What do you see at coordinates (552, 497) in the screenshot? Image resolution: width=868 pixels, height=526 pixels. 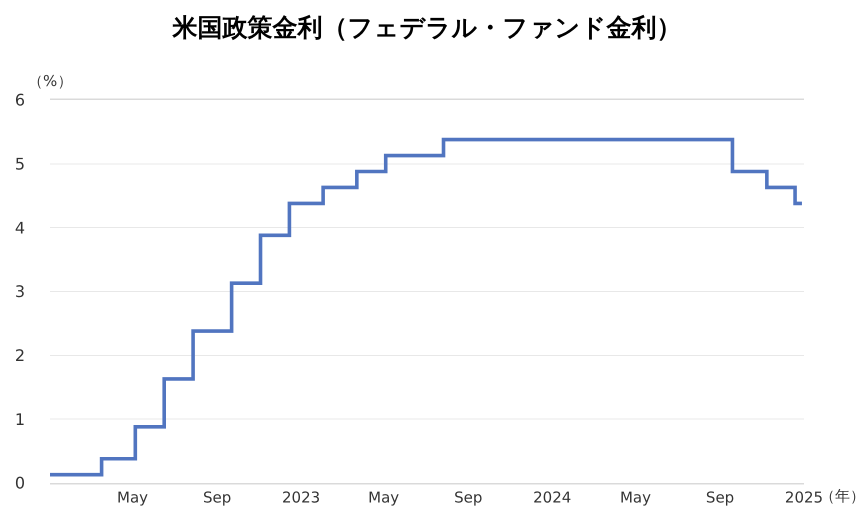 I see `x-tick-label: 2024` at bounding box center [552, 497].